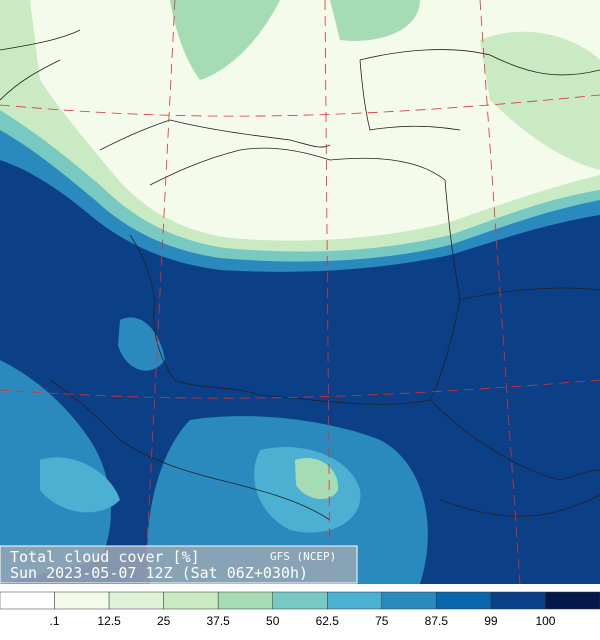  I want to click on colorbar-label: 75, so click(382, 621).